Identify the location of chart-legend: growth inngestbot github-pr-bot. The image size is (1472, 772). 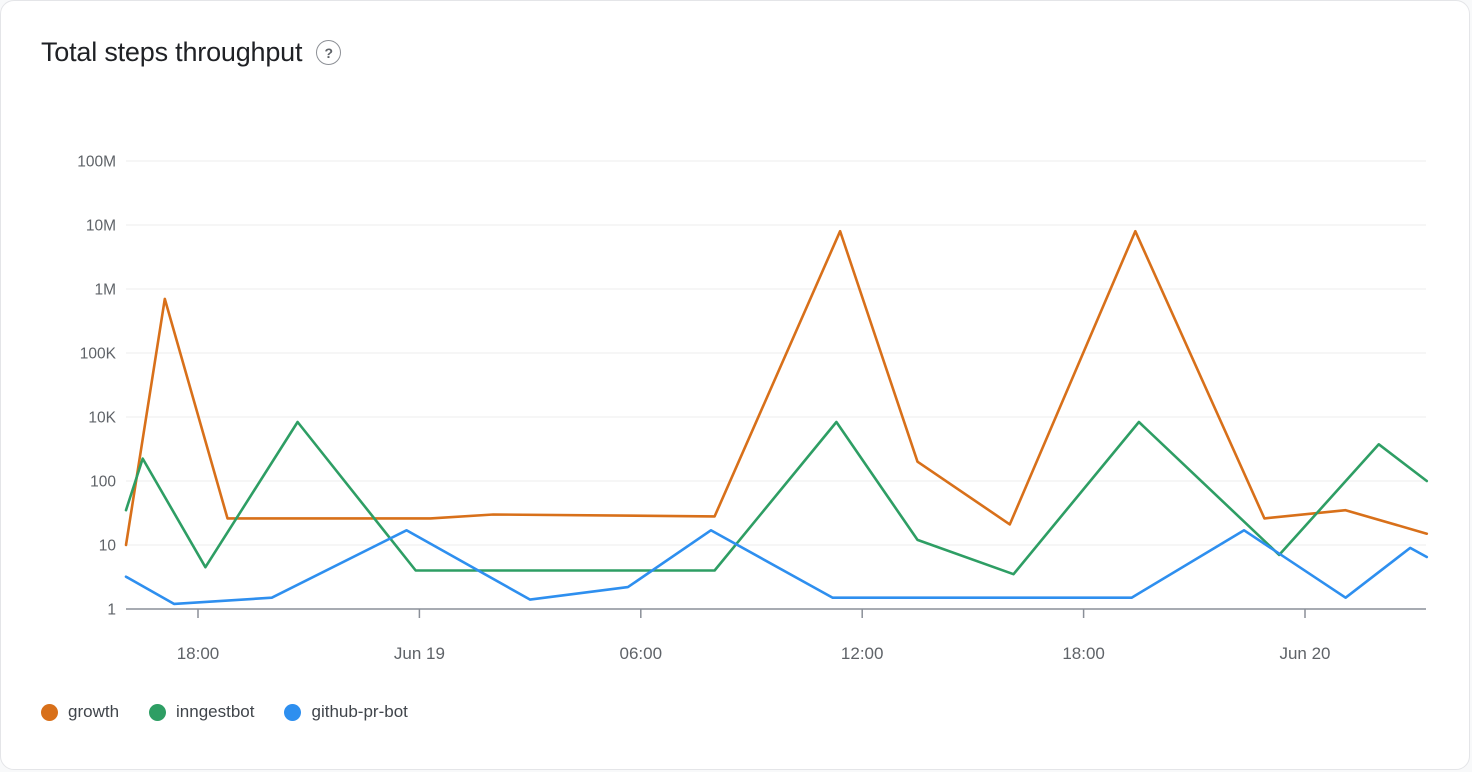
(224, 712).